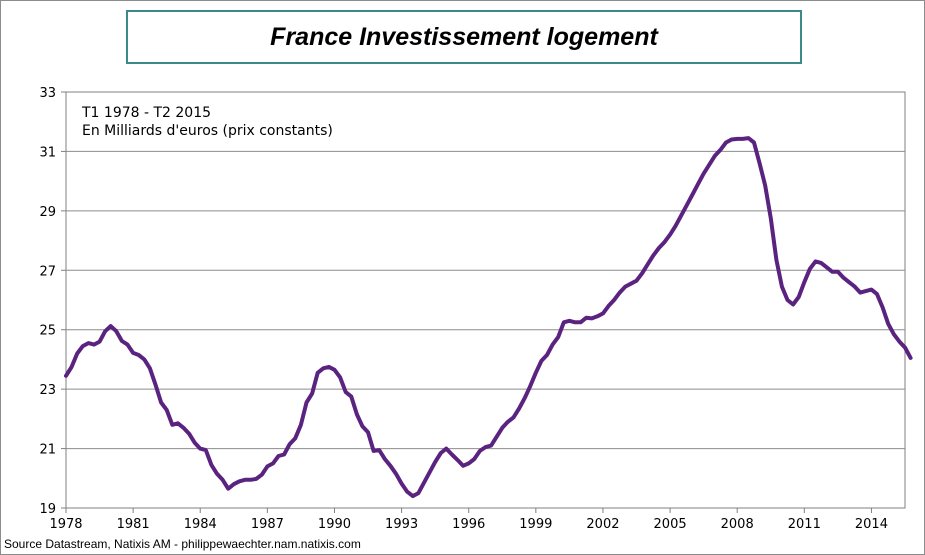 The image size is (925, 555). I want to click on x-tick-label: 2005, so click(670, 524).